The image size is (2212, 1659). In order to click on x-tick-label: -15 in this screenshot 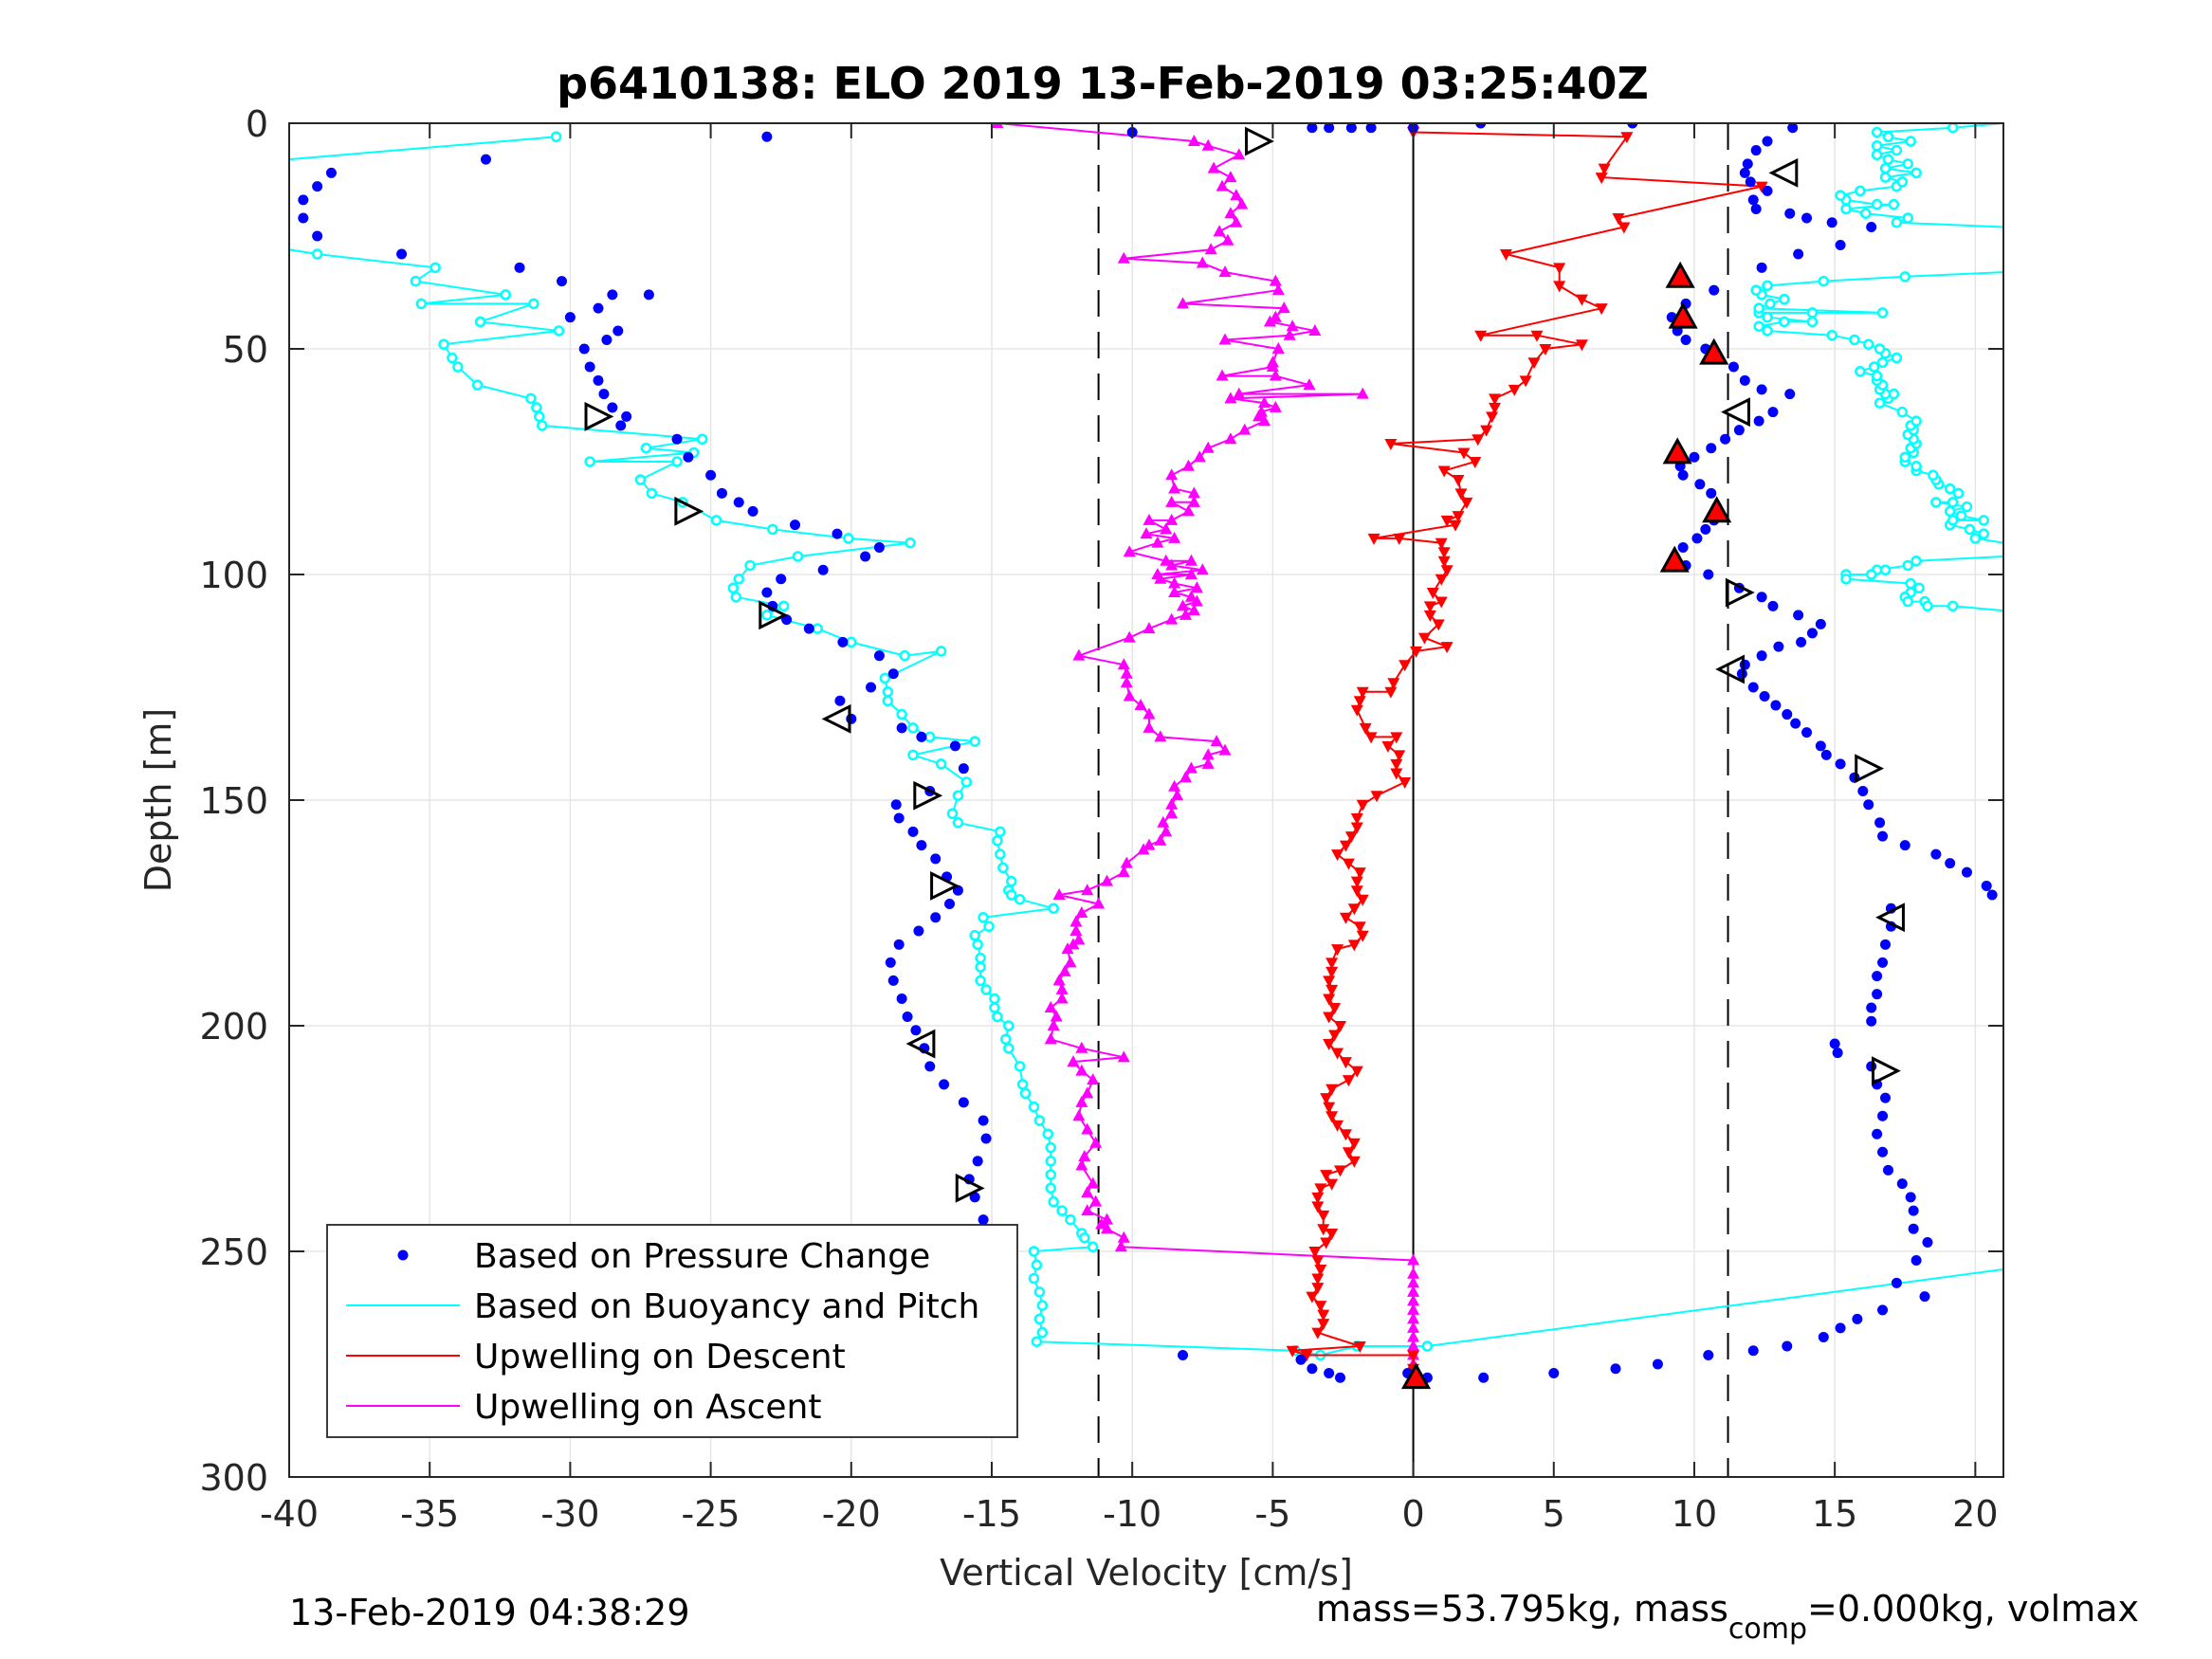, I will do `click(991, 1514)`.